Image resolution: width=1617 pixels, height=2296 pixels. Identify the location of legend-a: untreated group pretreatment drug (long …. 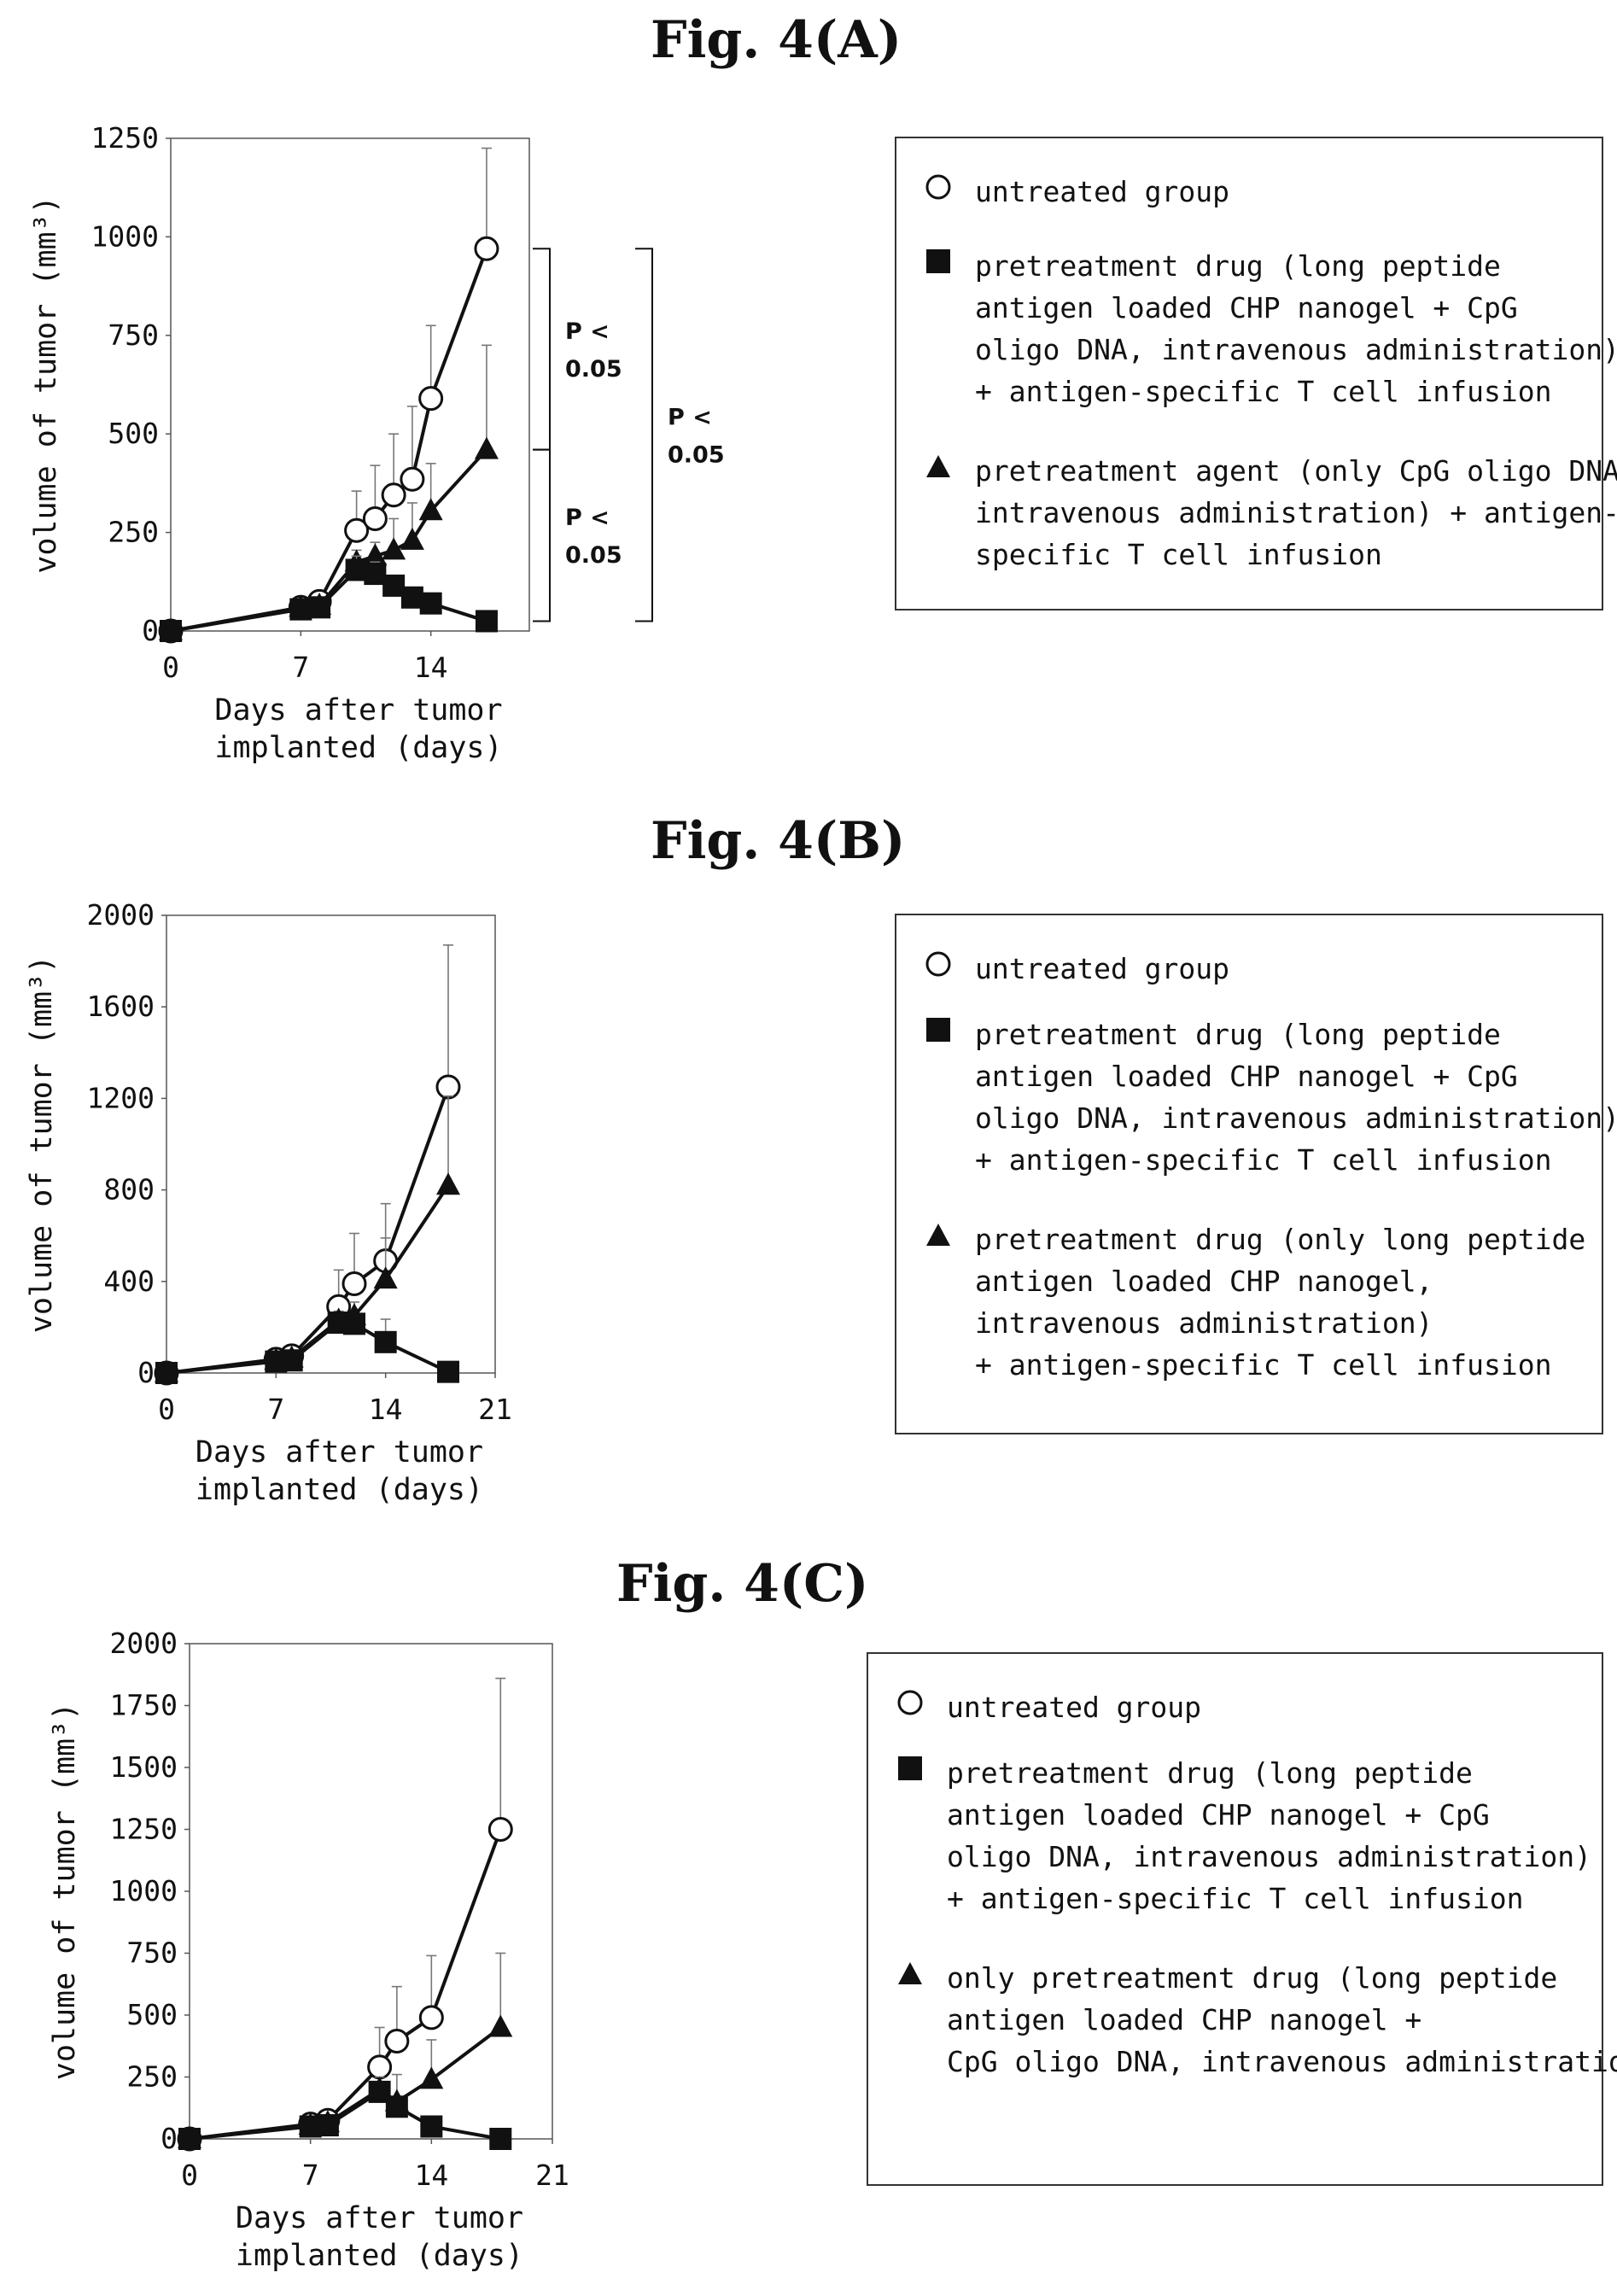
(1256, 374).